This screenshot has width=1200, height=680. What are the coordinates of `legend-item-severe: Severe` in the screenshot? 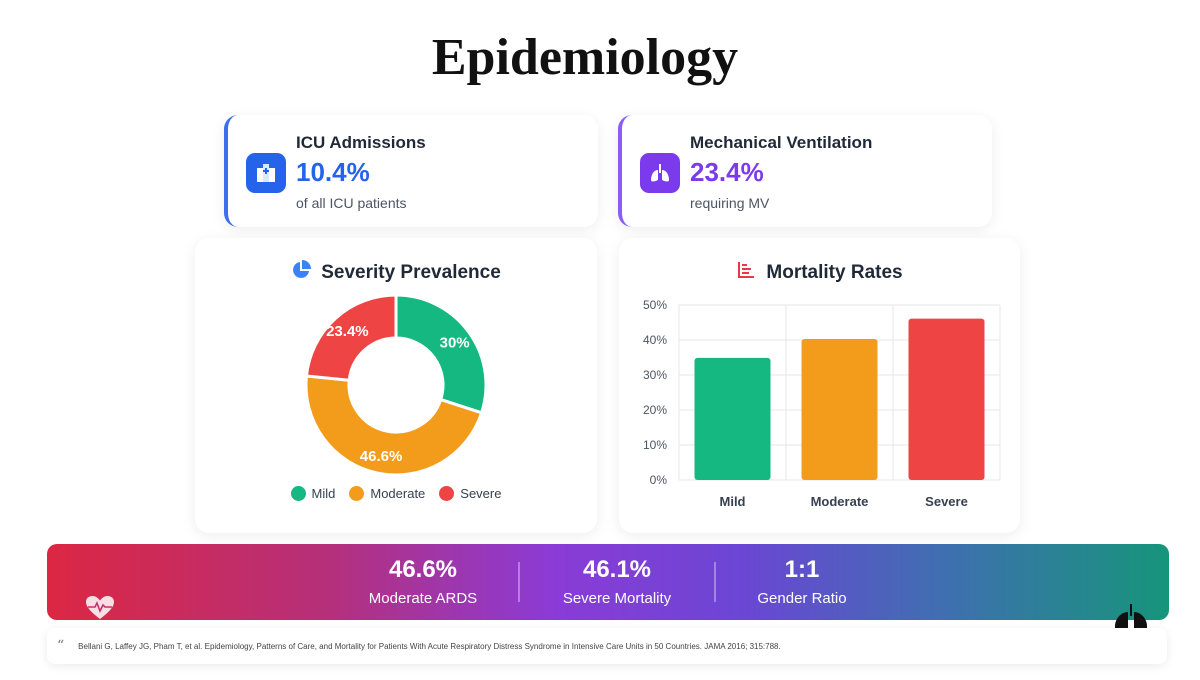 It's located at (470, 493).